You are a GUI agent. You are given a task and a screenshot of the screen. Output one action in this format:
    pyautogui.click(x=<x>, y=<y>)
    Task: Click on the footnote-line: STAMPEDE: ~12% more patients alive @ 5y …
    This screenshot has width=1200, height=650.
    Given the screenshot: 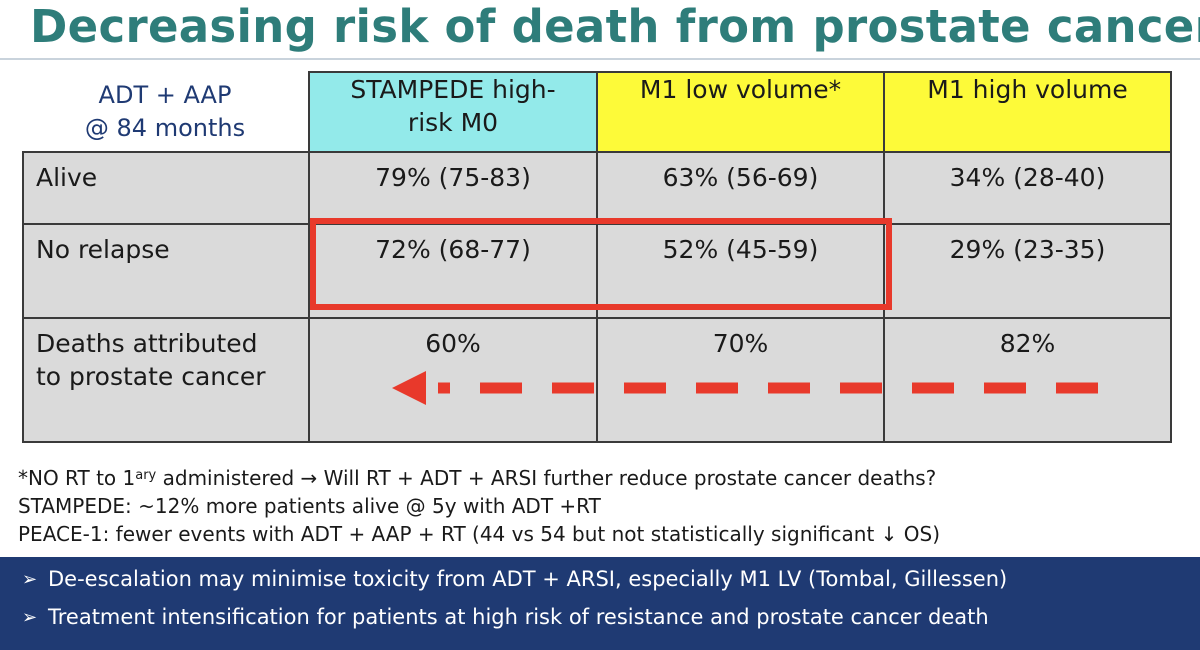 What is the action you would take?
    pyautogui.click(x=309, y=506)
    